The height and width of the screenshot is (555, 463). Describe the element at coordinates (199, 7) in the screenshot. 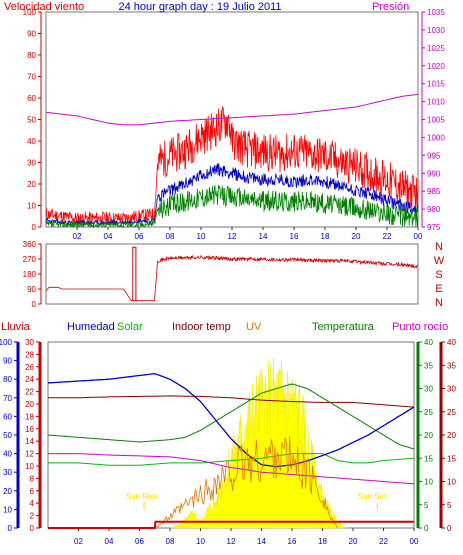

I see `chart-title: 24 hour graph day : 19 Julio 2011` at that location.